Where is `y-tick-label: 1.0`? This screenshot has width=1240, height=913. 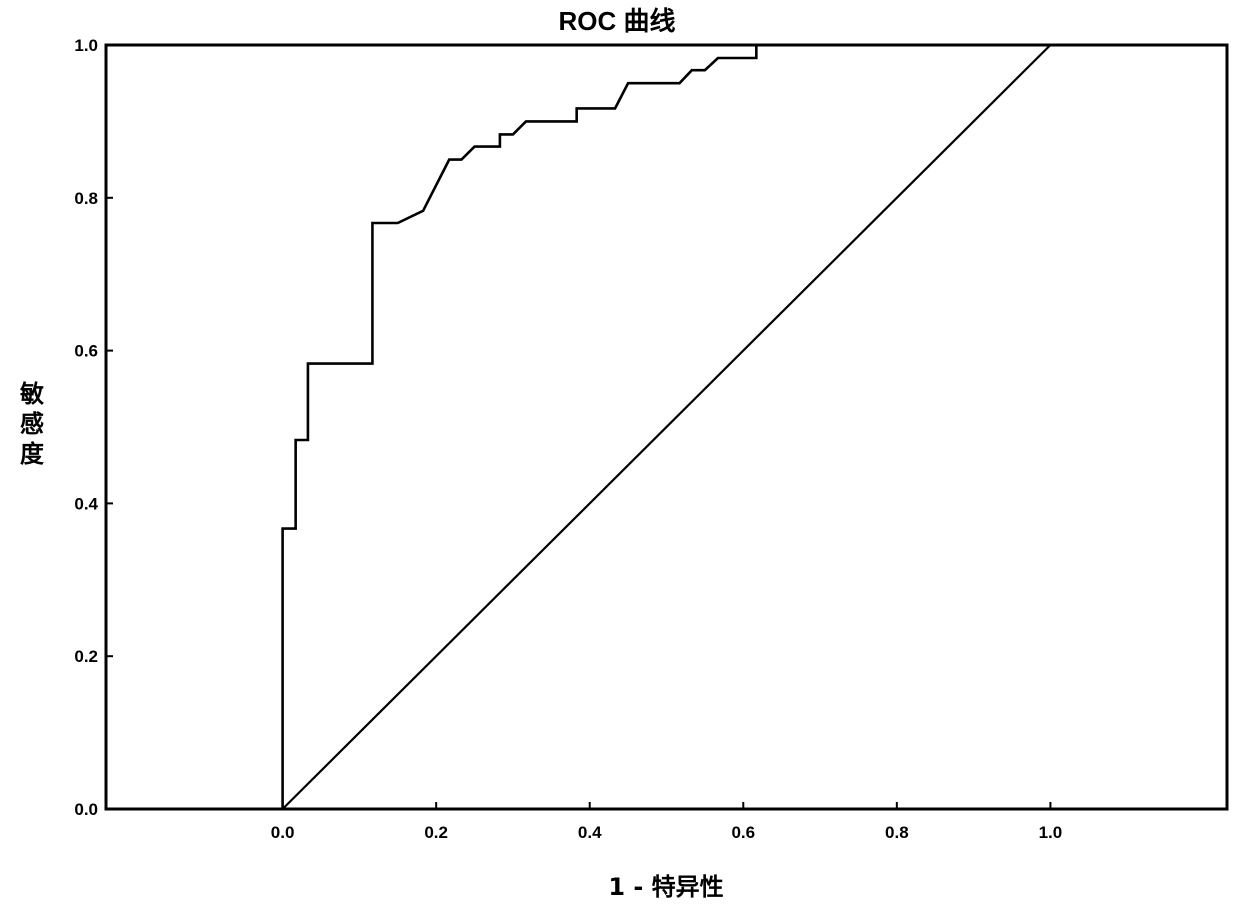 y-tick-label: 1.0 is located at coordinates (86, 45).